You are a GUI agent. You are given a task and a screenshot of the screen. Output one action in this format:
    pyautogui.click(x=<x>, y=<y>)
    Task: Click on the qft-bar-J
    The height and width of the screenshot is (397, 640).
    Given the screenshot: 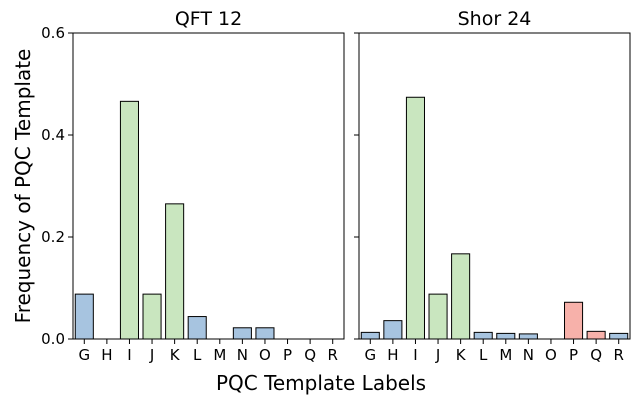 What is the action you would take?
    pyautogui.click(x=152, y=316)
    